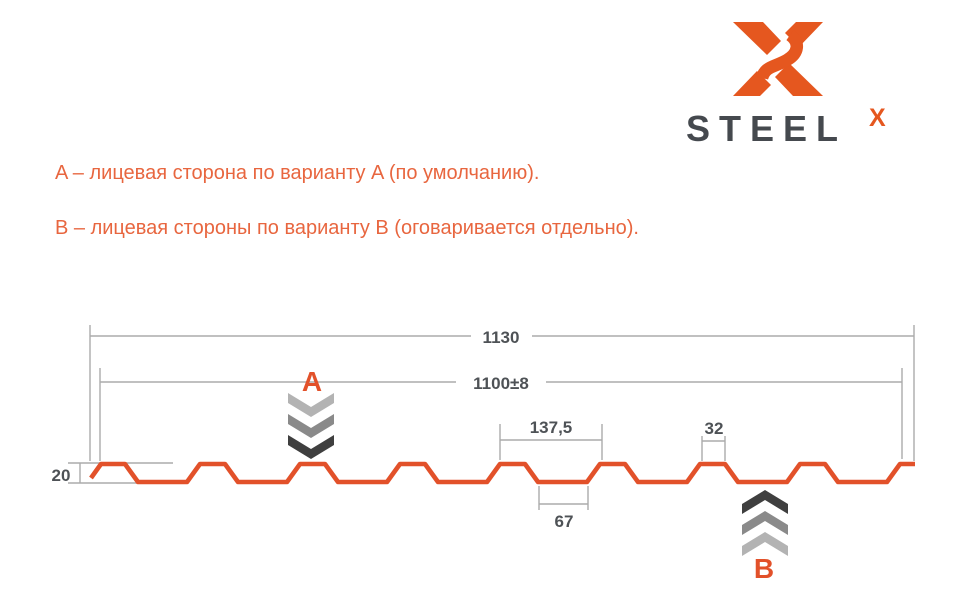  What do you see at coordinates (501, 383) in the screenshot?
I see `dim-label-working-width: 1100±8` at bounding box center [501, 383].